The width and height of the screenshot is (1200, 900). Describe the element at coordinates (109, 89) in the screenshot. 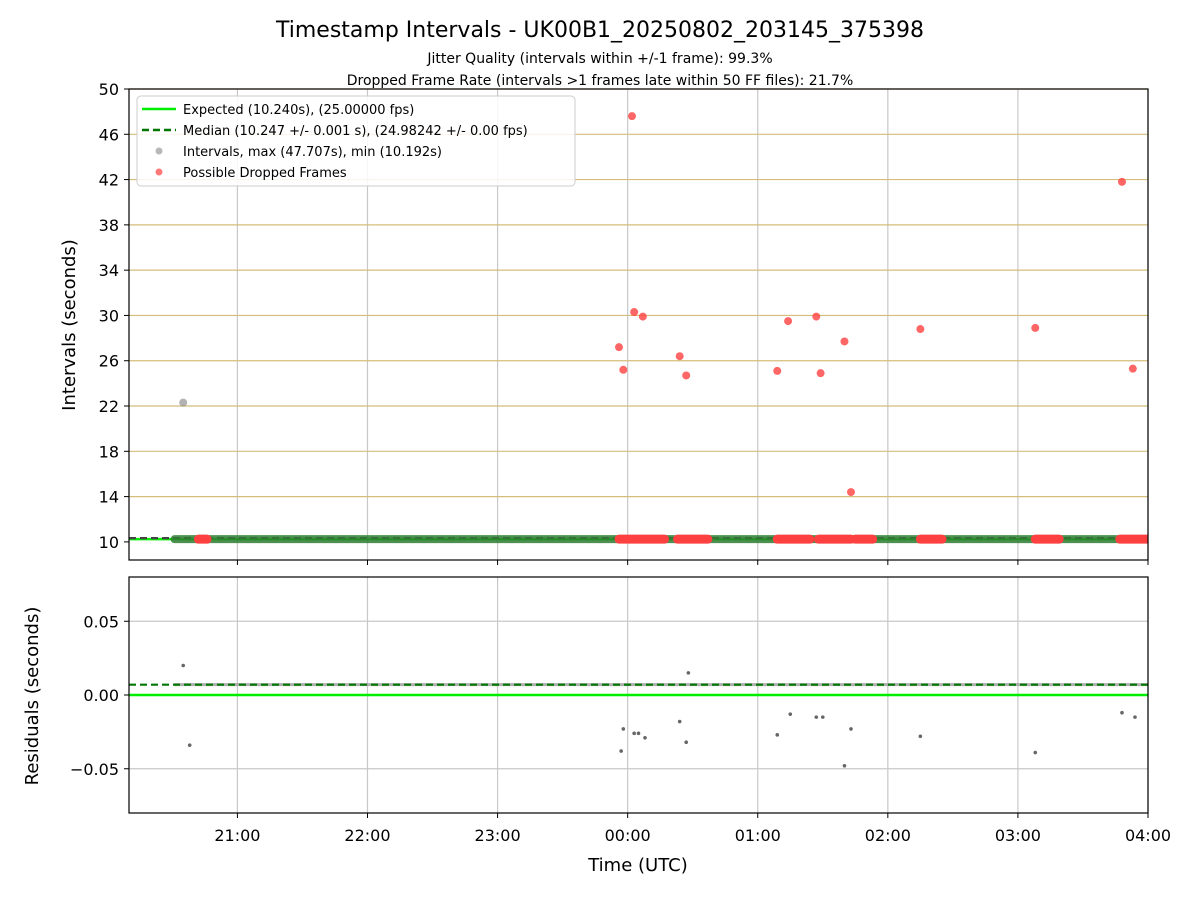

I see `intervals-y-tick-label-10: 50` at that location.